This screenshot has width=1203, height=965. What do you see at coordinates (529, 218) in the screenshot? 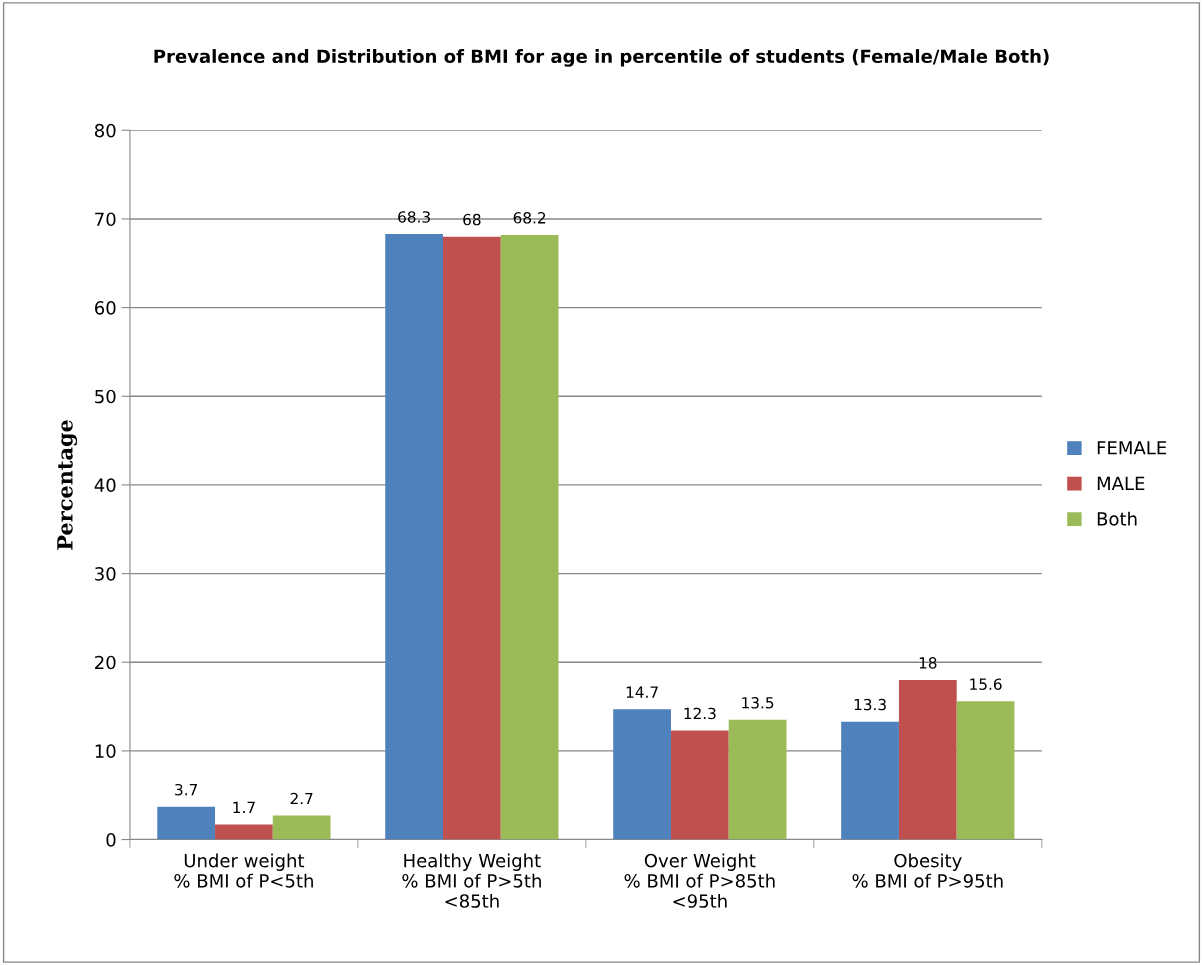
I see `data-label: 68.2` at bounding box center [529, 218].